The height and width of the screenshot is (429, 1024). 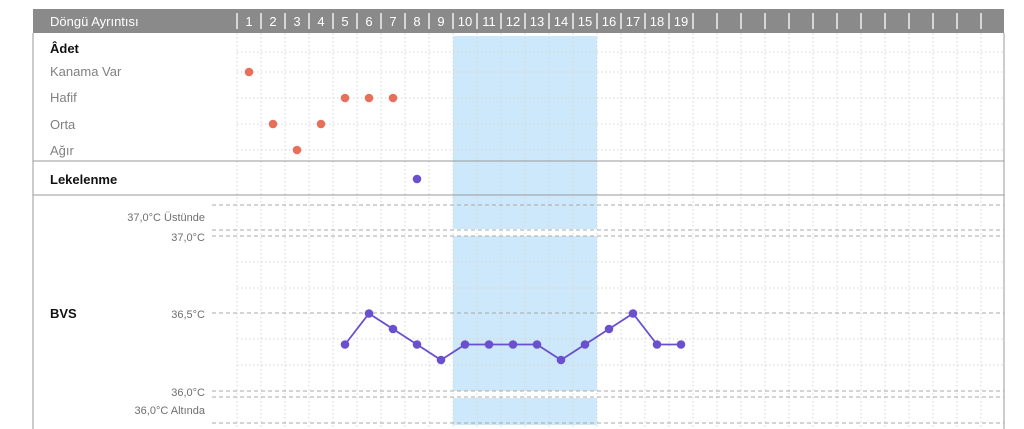 What do you see at coordinates (320, 21) in the screenshot?
I see `day-number-label: 4` at bounding box center [320, 21].